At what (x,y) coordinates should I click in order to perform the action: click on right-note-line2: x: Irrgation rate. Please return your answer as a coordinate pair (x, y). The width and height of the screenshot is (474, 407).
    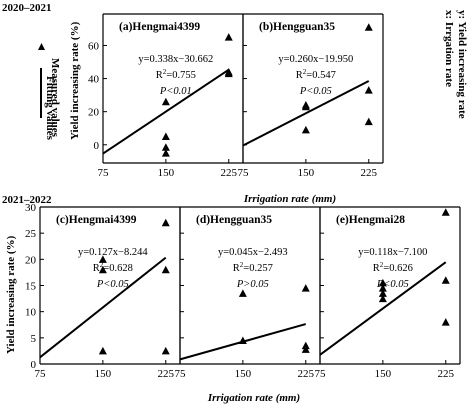
    Looking at the image, I should click on (449, 48).